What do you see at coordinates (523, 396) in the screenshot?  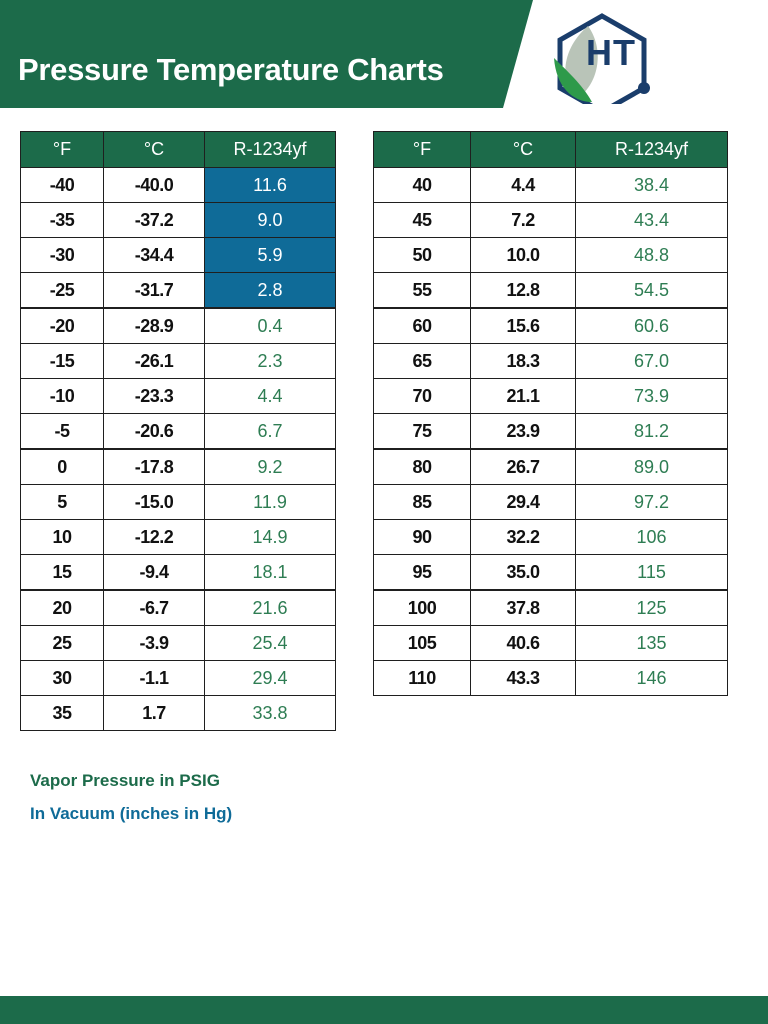 I see `cell-celsius: 21.1` at bounding box center [523, 396].